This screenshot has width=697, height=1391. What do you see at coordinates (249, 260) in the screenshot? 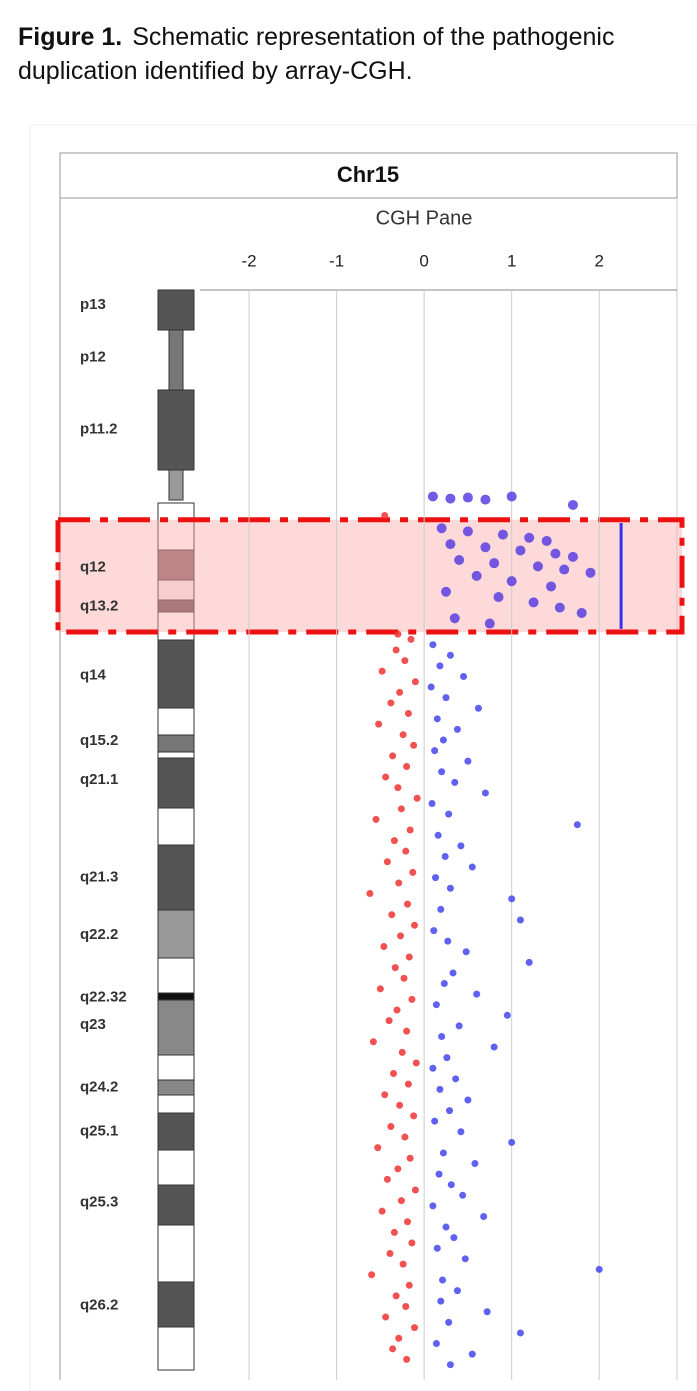
I see `x-tick-label: -2` at bounding box center [249, 260].